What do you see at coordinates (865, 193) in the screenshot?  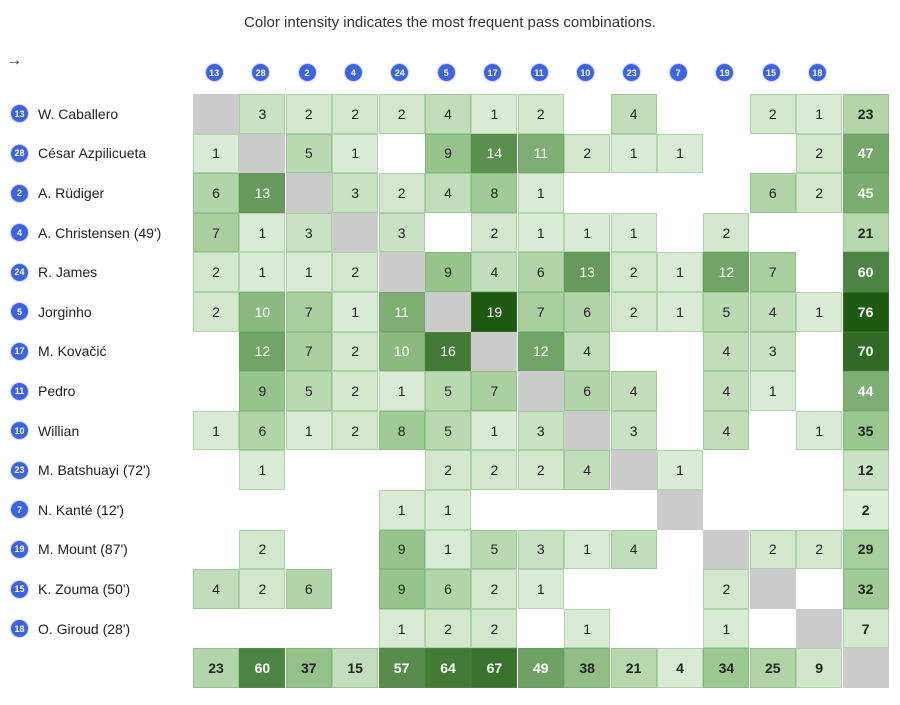 I see `total-cell: 45` at bounding box center [865, 193].